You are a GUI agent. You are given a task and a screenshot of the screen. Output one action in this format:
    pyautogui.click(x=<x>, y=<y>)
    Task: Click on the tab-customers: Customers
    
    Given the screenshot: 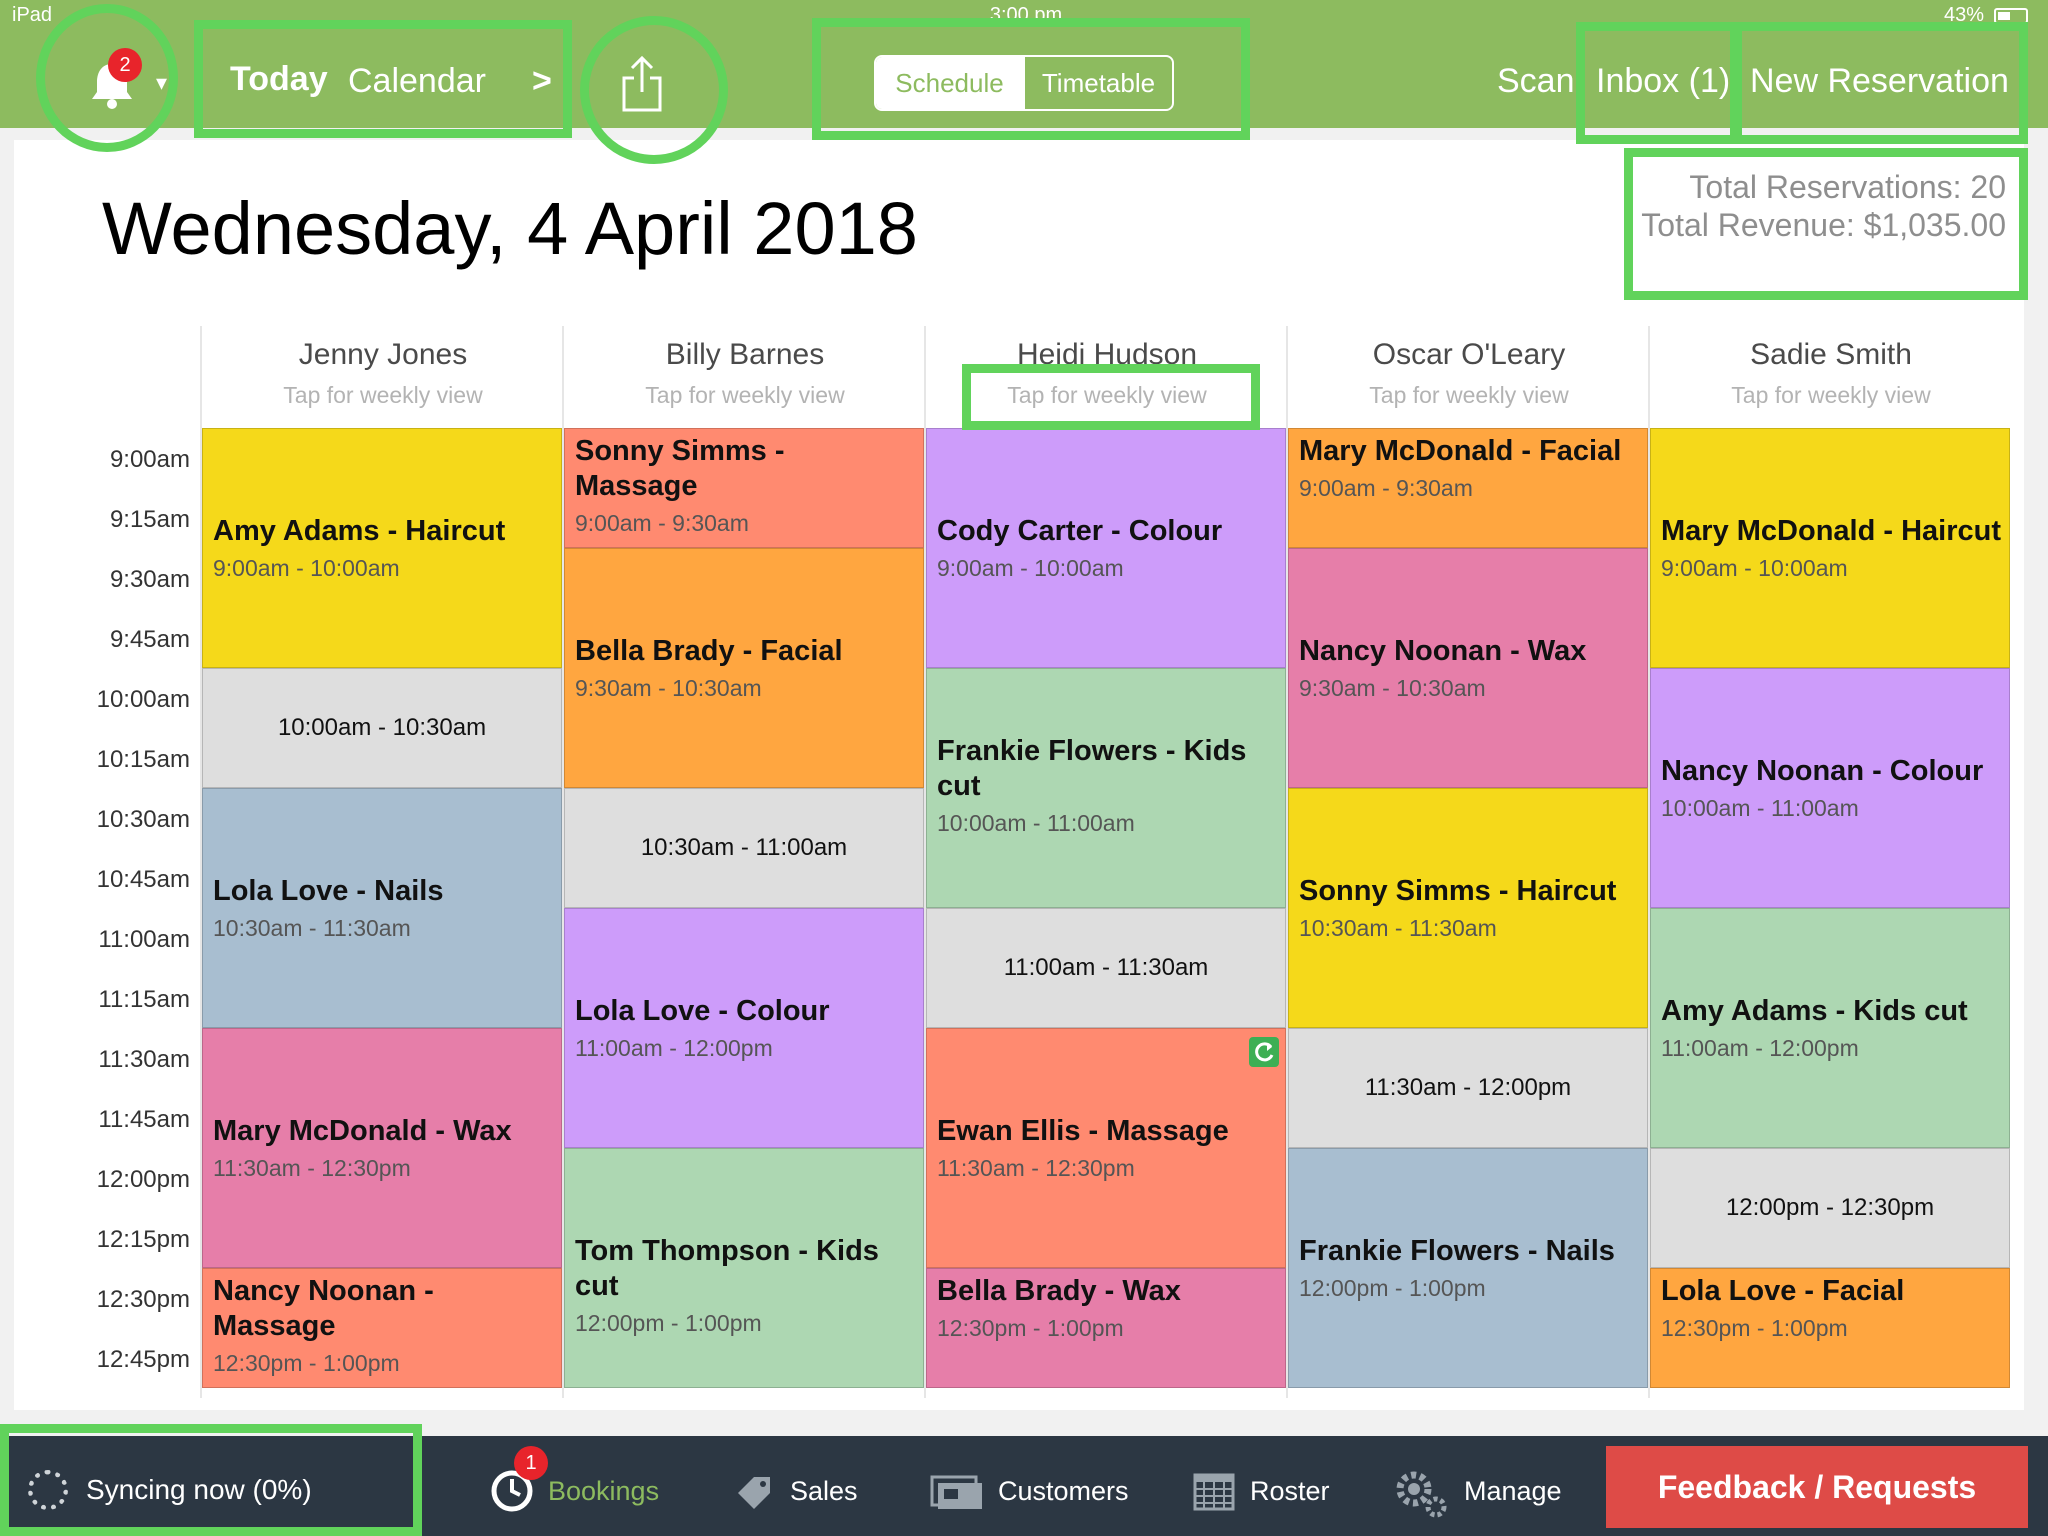 What is the action you would take?
    pyautogui.click(x=1029, y=1491)
    